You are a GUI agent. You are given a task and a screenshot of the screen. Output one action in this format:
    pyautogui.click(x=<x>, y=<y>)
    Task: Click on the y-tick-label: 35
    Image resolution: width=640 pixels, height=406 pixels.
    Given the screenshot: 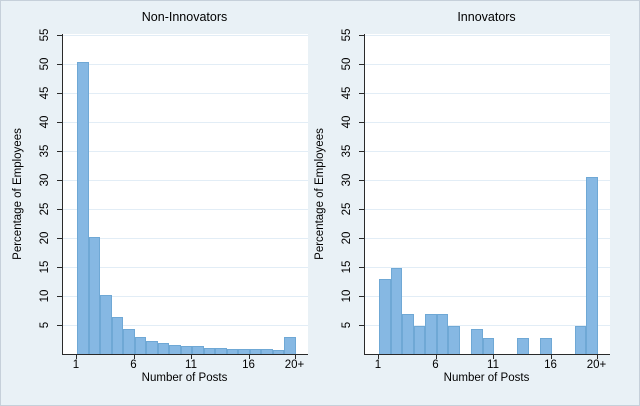 What is the action you would take?
    pyautogui.click(x=45, y=151)
    